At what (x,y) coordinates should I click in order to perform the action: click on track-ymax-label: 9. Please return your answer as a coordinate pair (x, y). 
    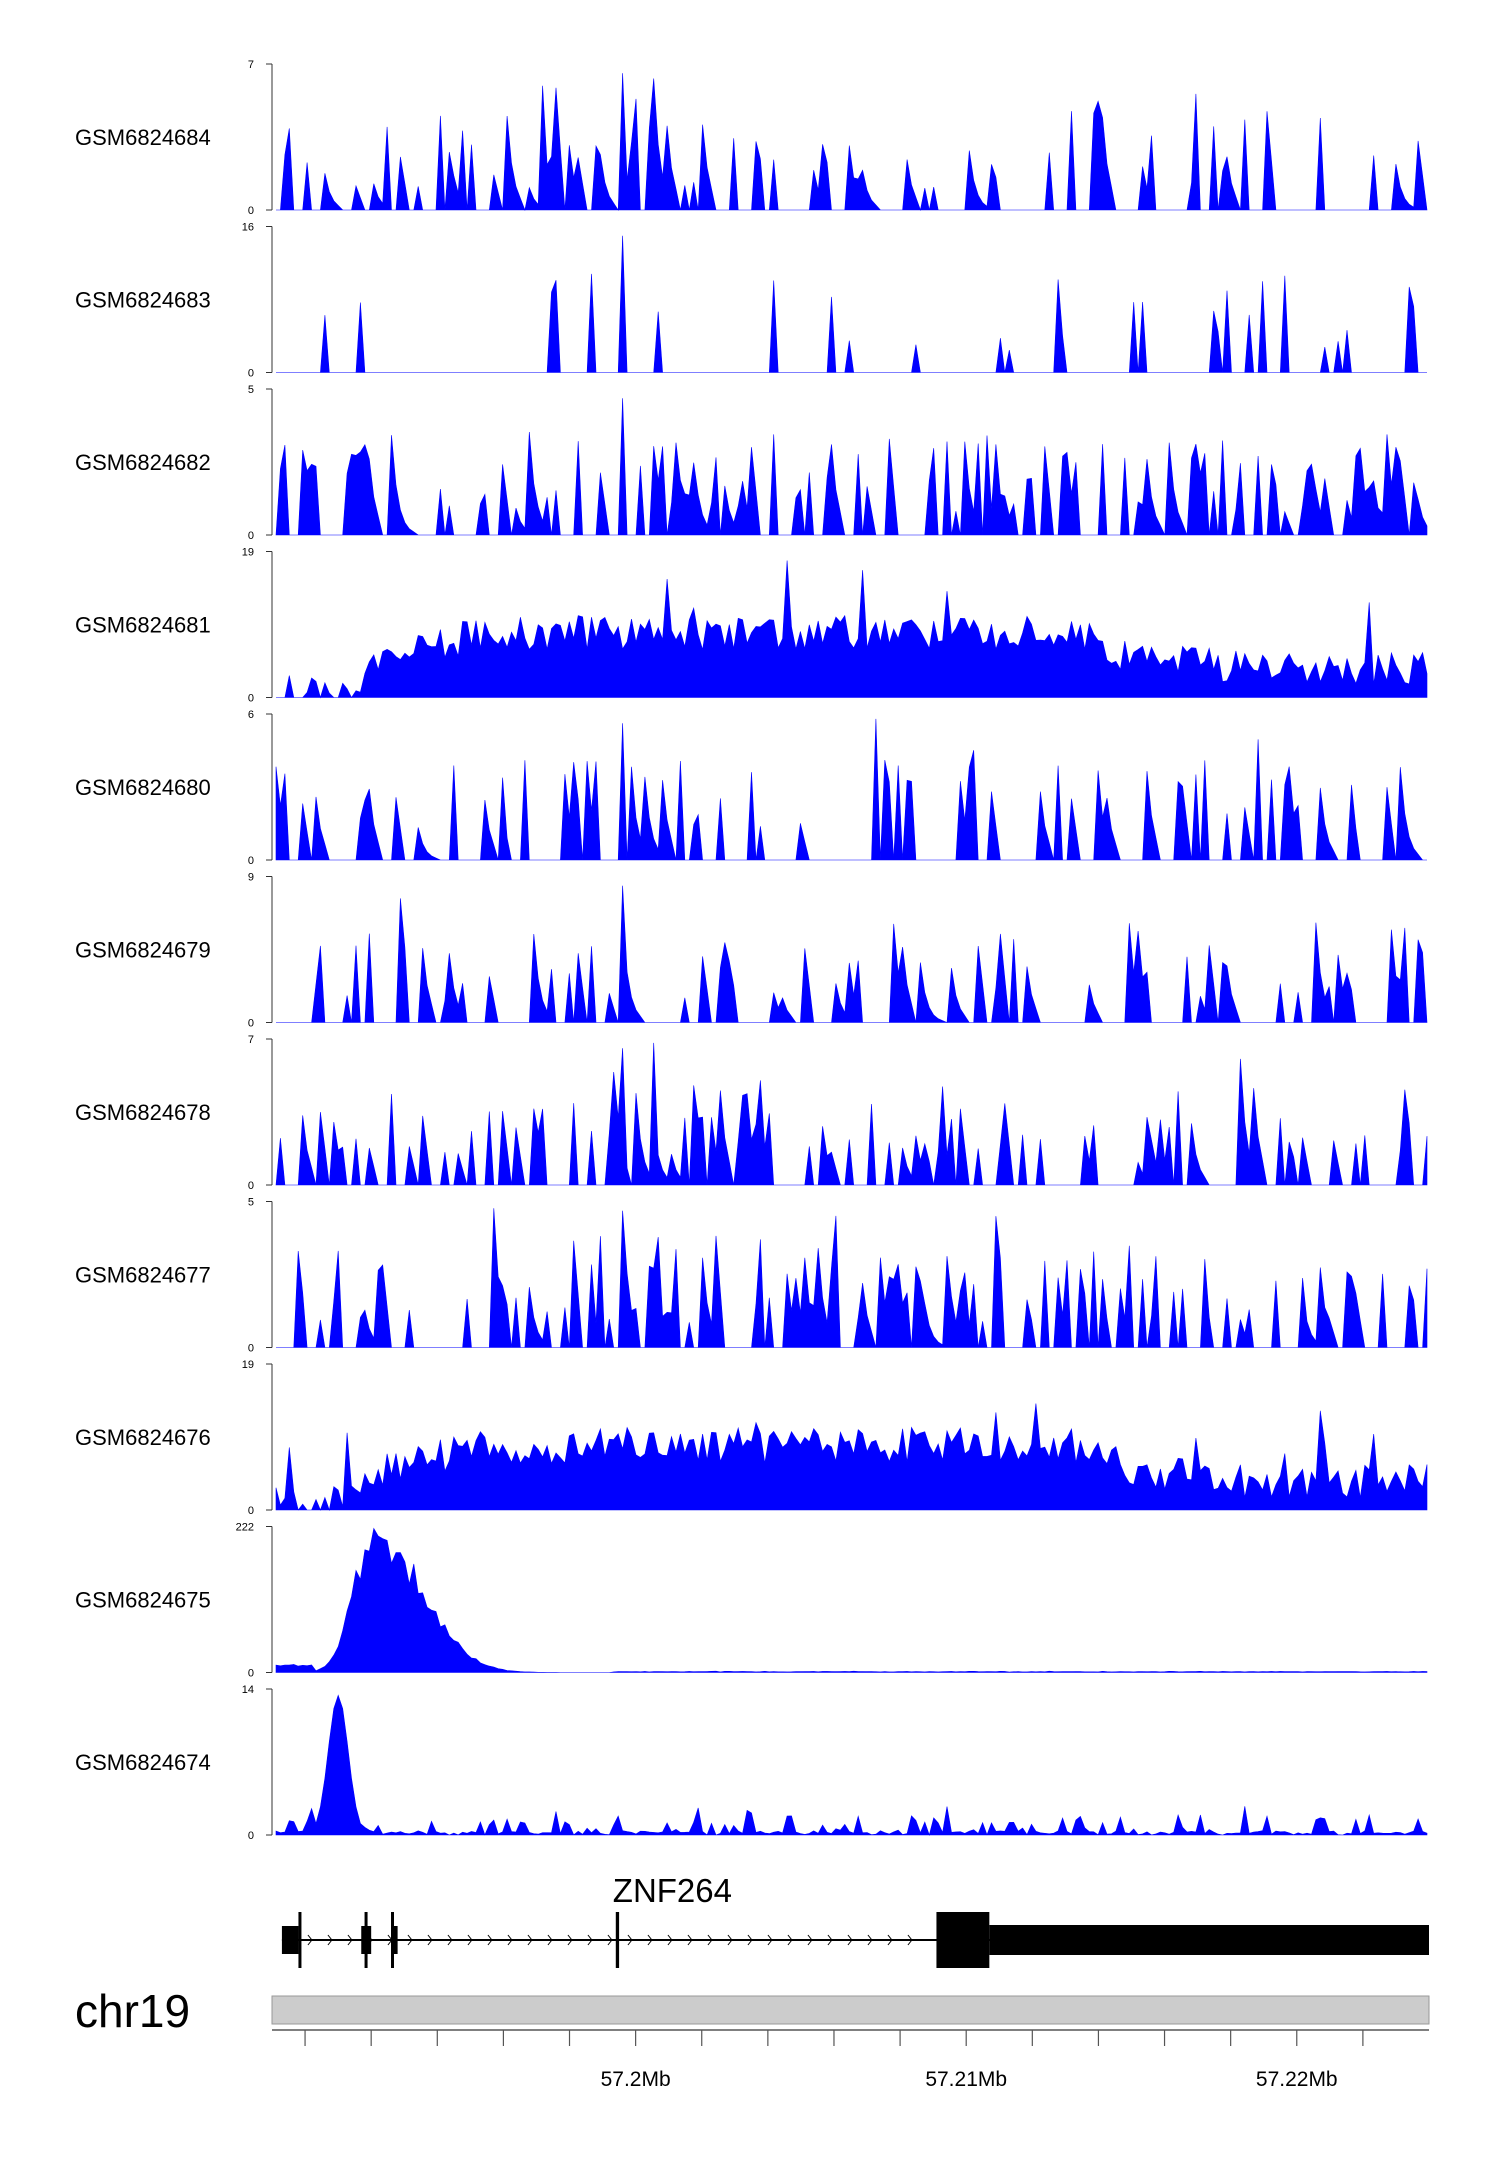
    Looking at the image, I should click on (251, 878).